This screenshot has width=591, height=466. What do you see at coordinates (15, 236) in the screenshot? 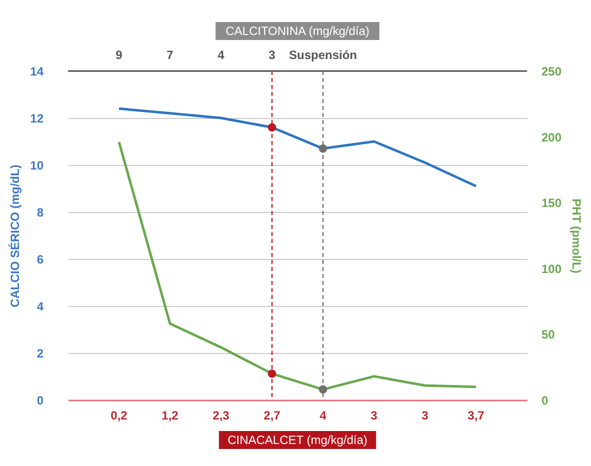
I see `y-axis-title: CALCIO SÉRICO (mg/dL)` at bounding box center [15, 236].